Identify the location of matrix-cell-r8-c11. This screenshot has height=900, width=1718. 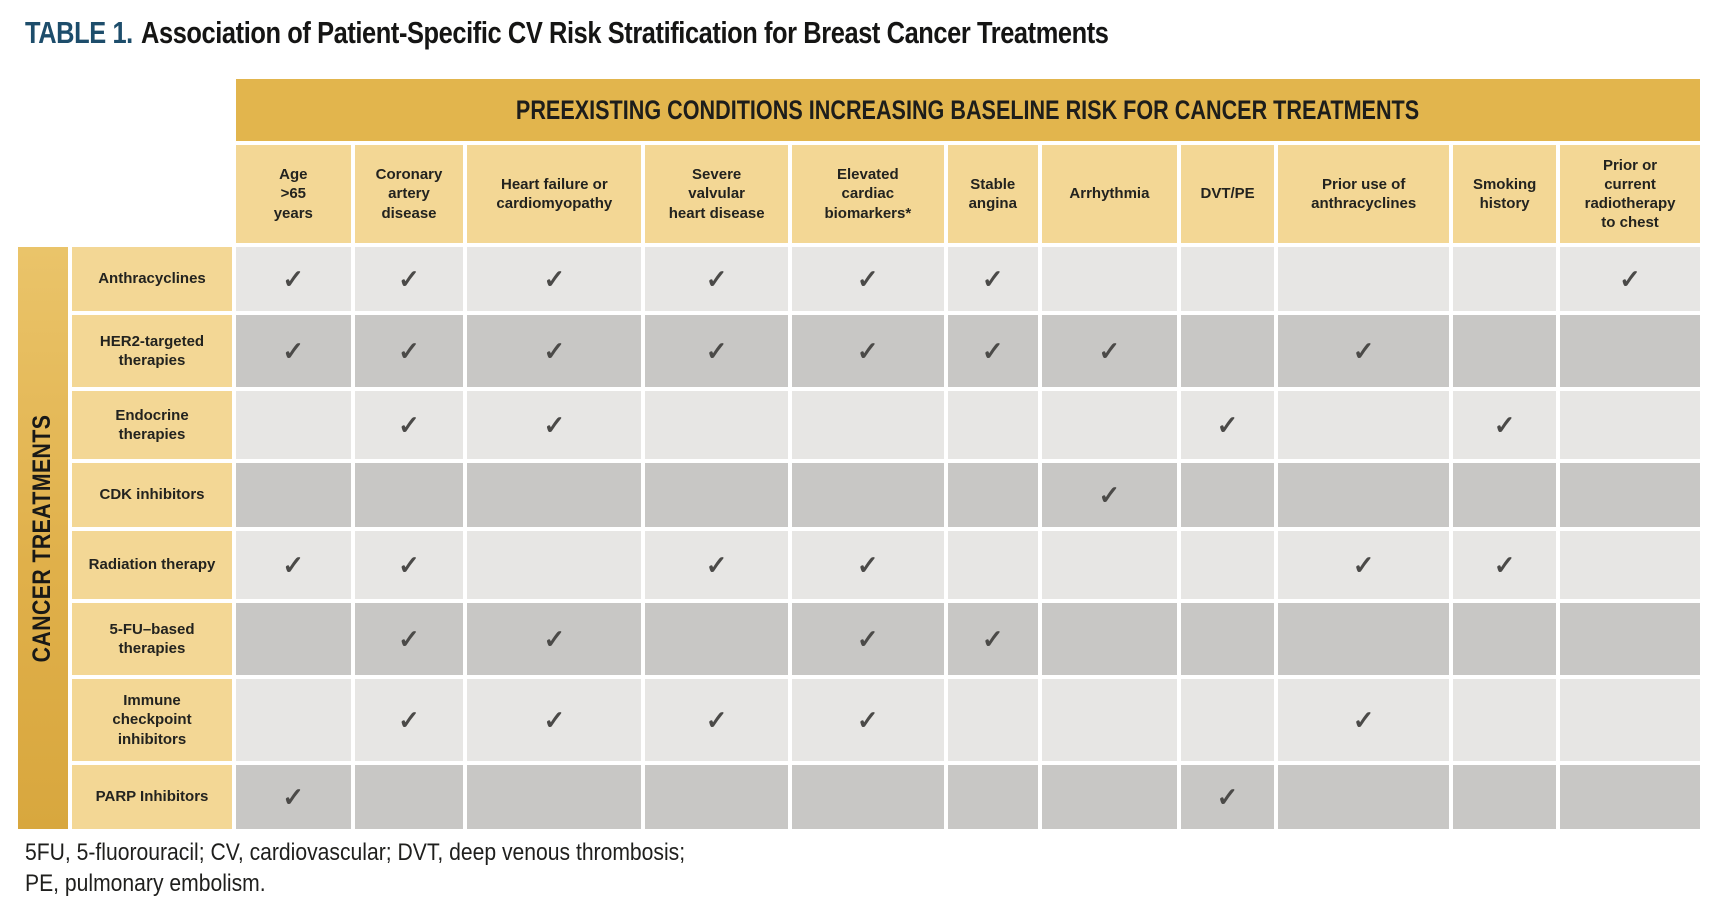
(1630, 797).